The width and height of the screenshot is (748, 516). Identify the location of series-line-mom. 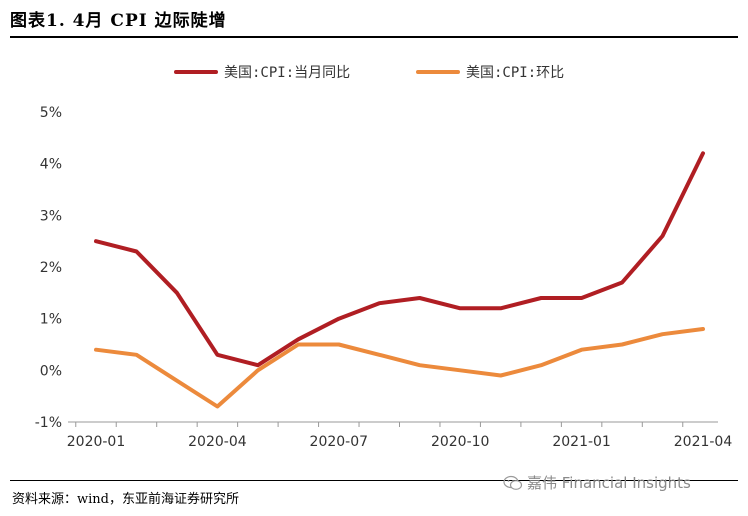
(399, 368).